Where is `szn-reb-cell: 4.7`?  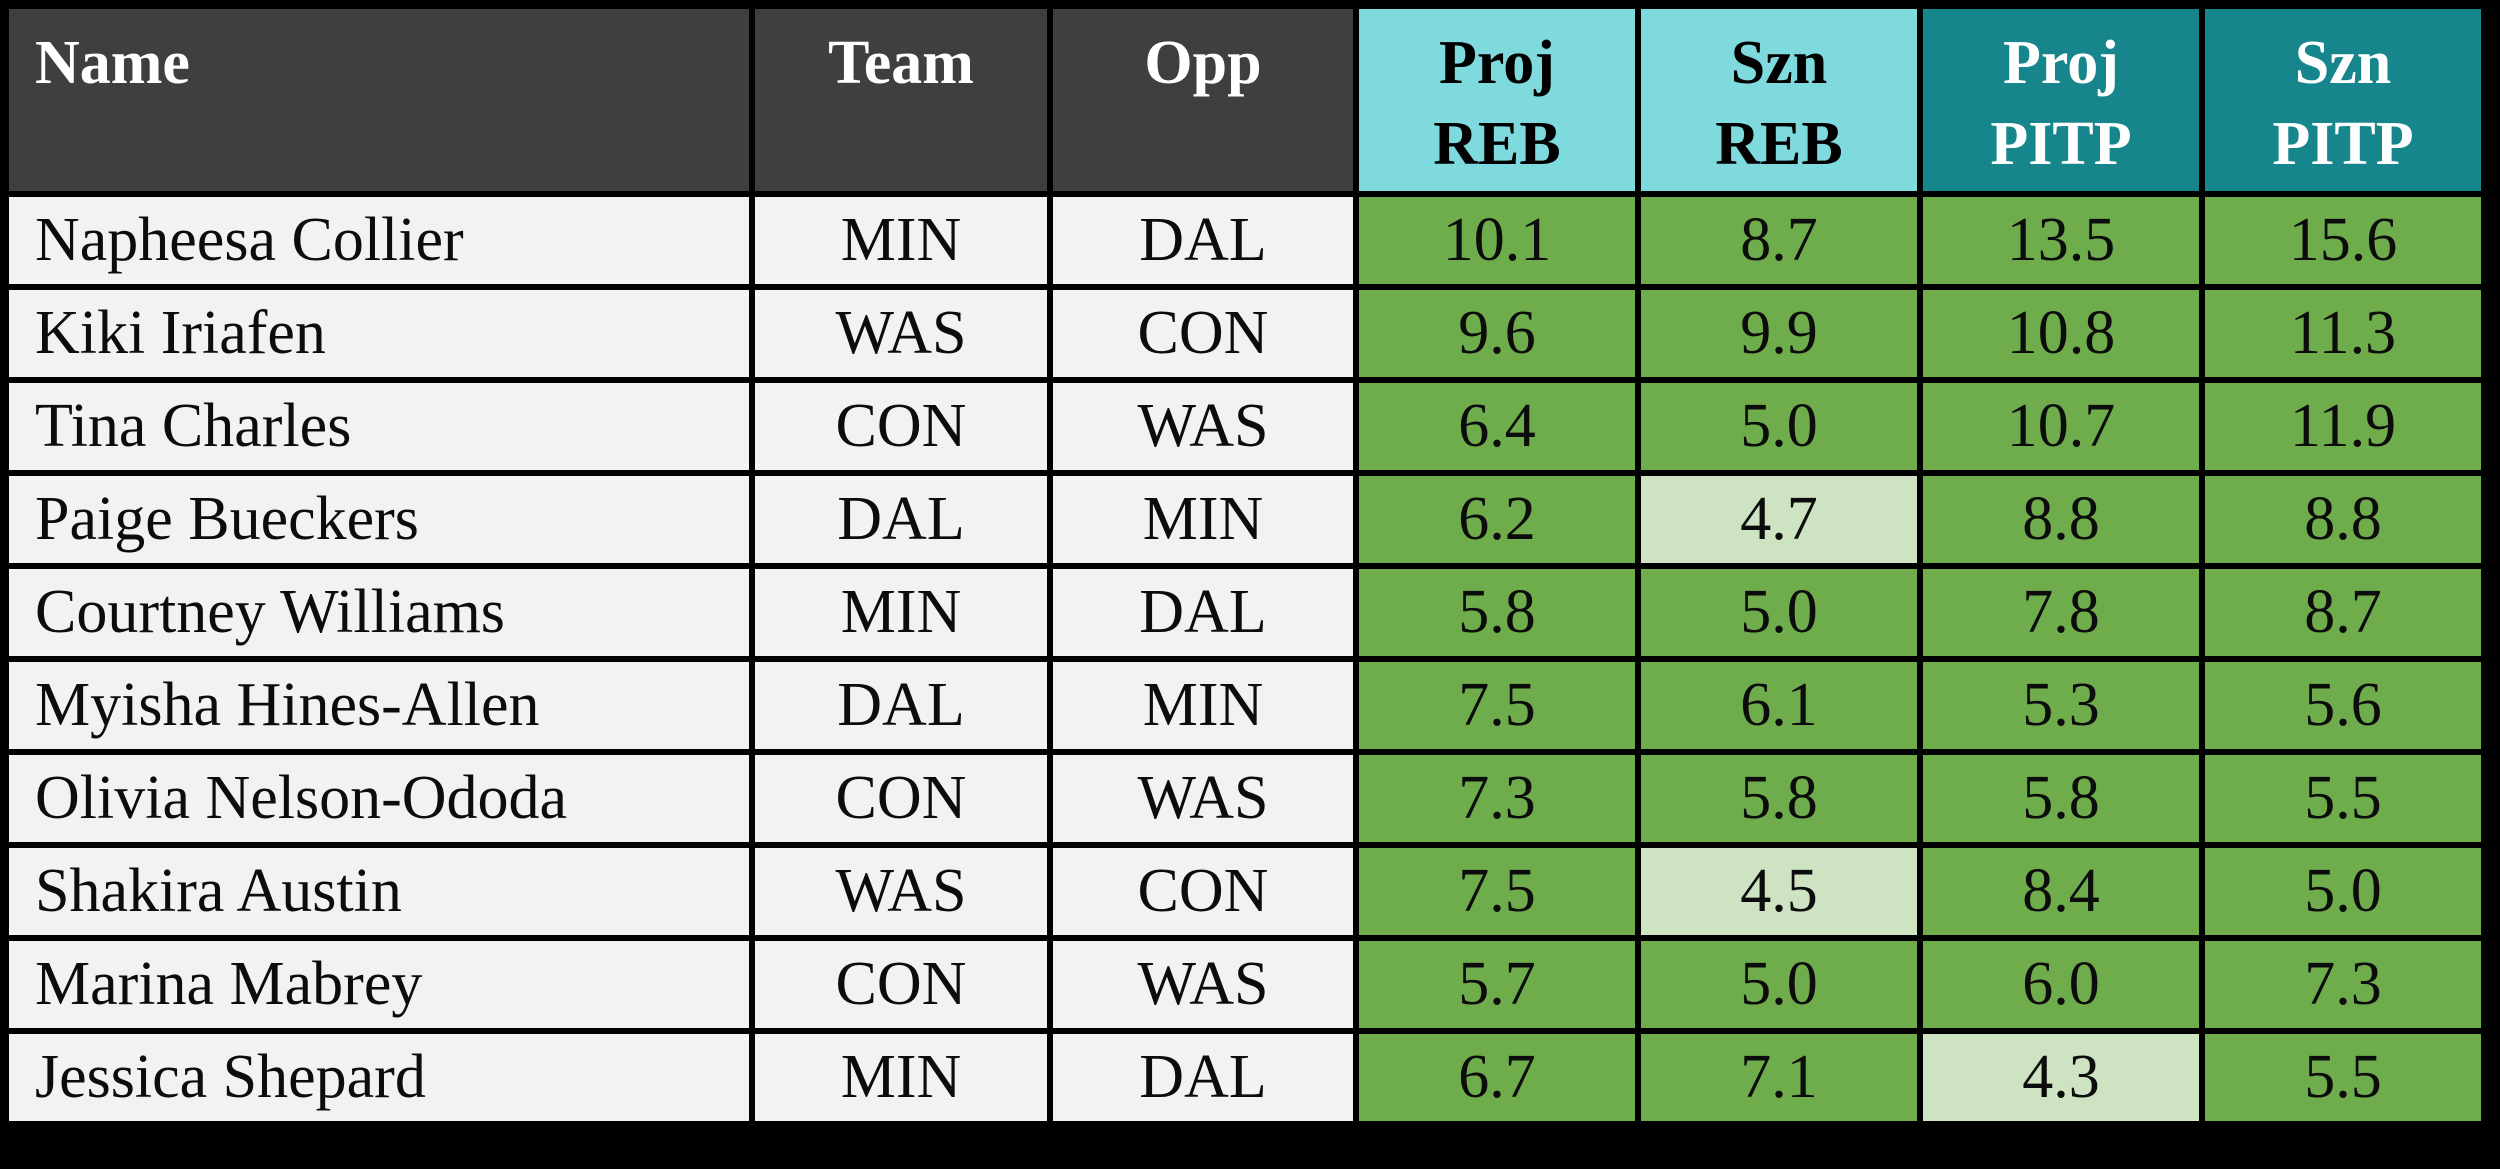
szn-reb-cell: 4.7 is located at coordinates (1779, 519).